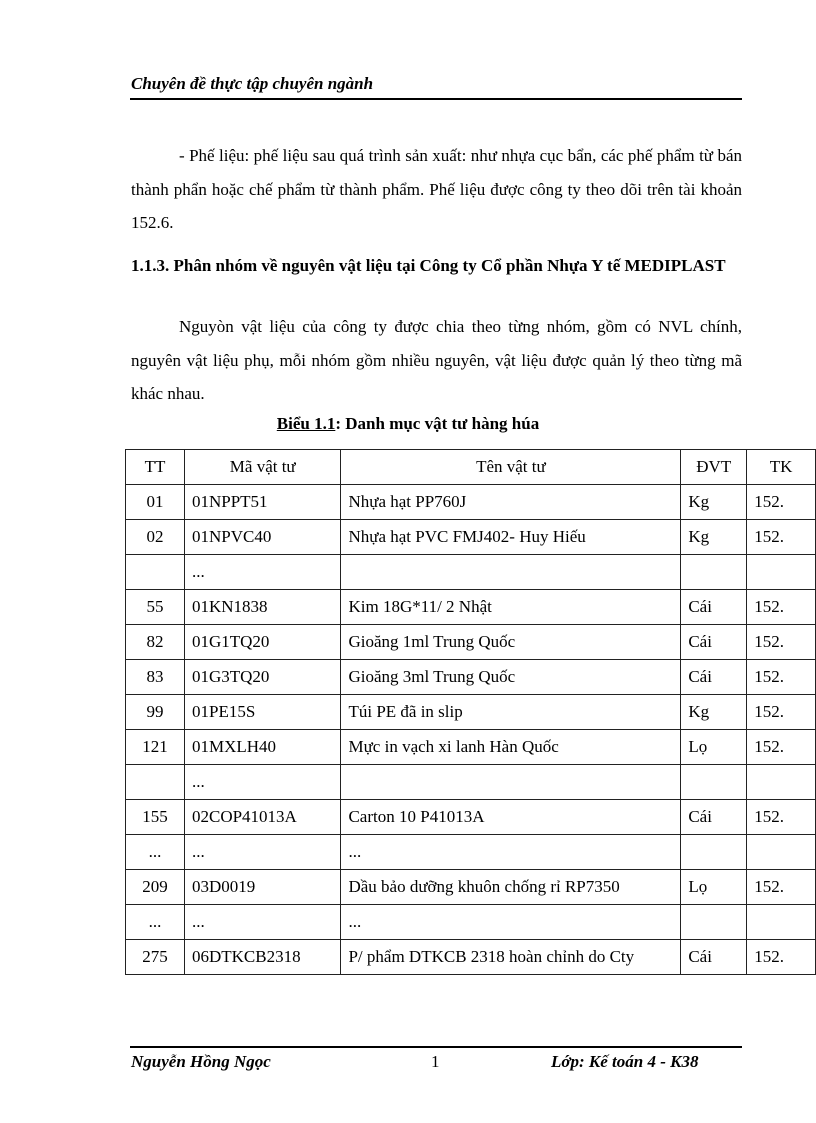  I want to click on table-cell: Carton 10 P41013A, so click(511, 817).